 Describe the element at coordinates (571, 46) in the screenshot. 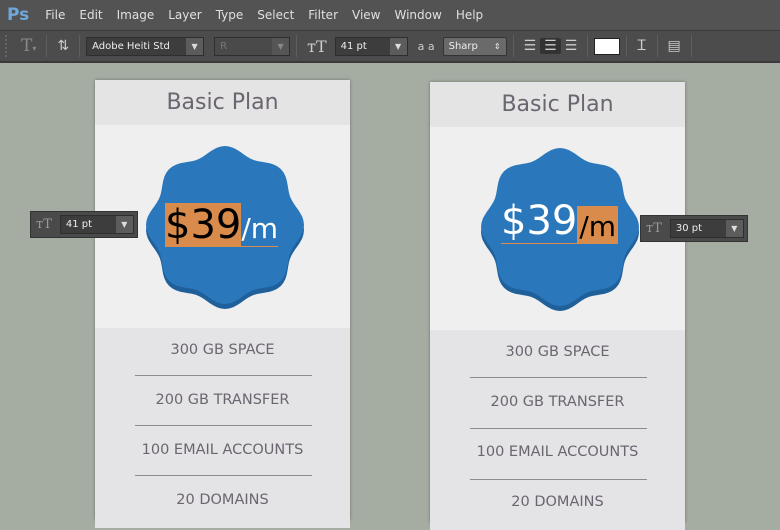

I see `align-right-icon: ☰` at that location.